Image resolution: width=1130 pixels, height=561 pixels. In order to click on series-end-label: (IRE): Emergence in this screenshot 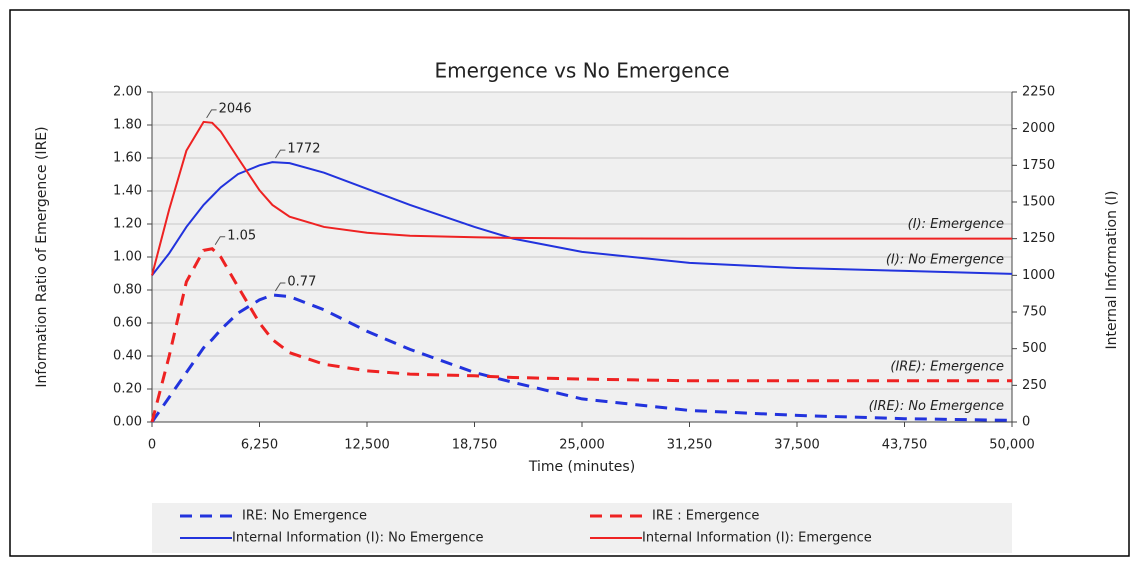, I will do `click(947, 366)`.